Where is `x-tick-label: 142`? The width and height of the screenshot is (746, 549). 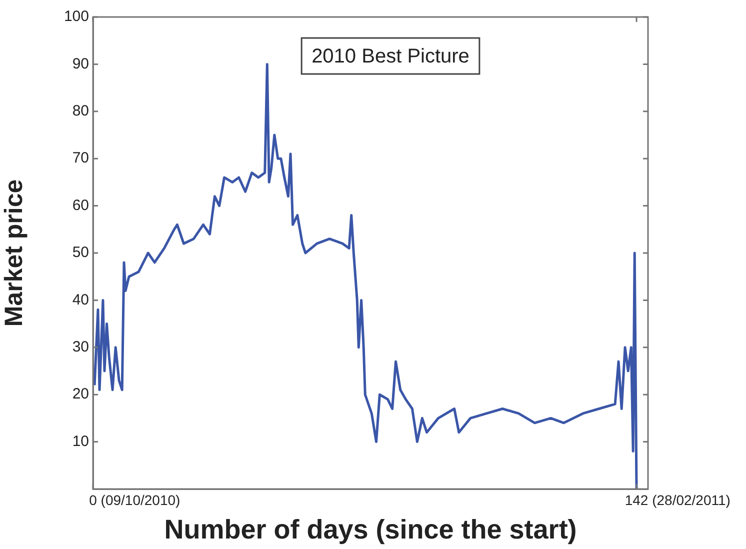 x-tick-label: 142 is located at coordinates (636, 500).